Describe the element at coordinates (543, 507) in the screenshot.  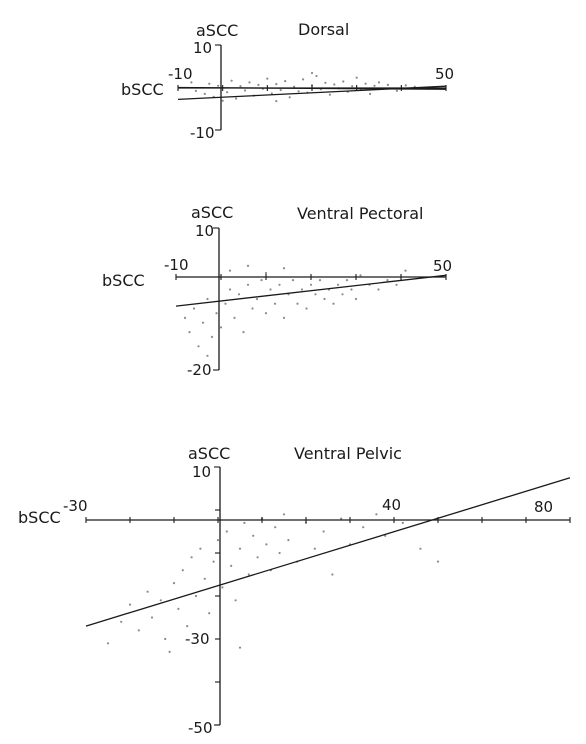
I see `panel-ventral-pelvic-xmax-label: 80` at that location.